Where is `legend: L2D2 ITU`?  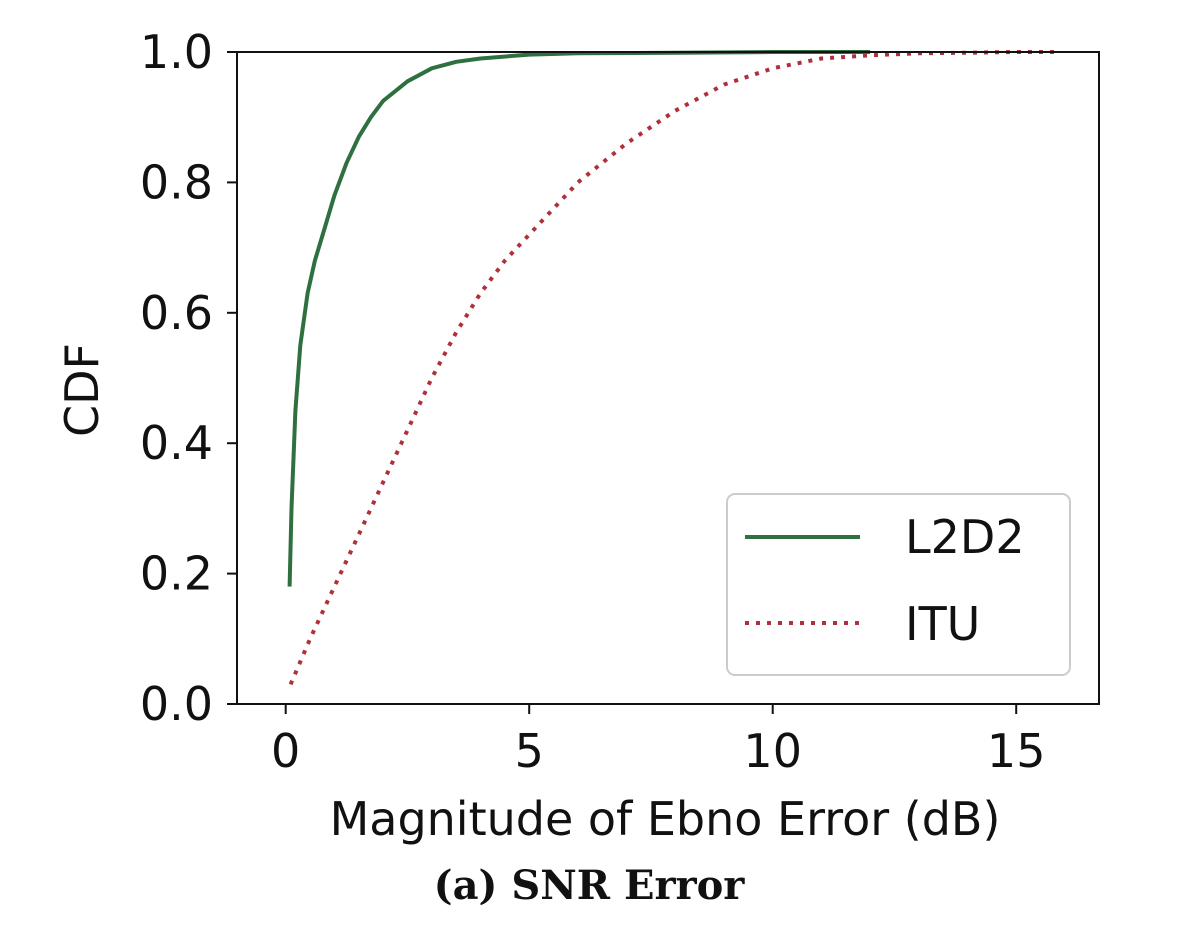 legend: L2D2 ITU is located at coordinates (898, 584).